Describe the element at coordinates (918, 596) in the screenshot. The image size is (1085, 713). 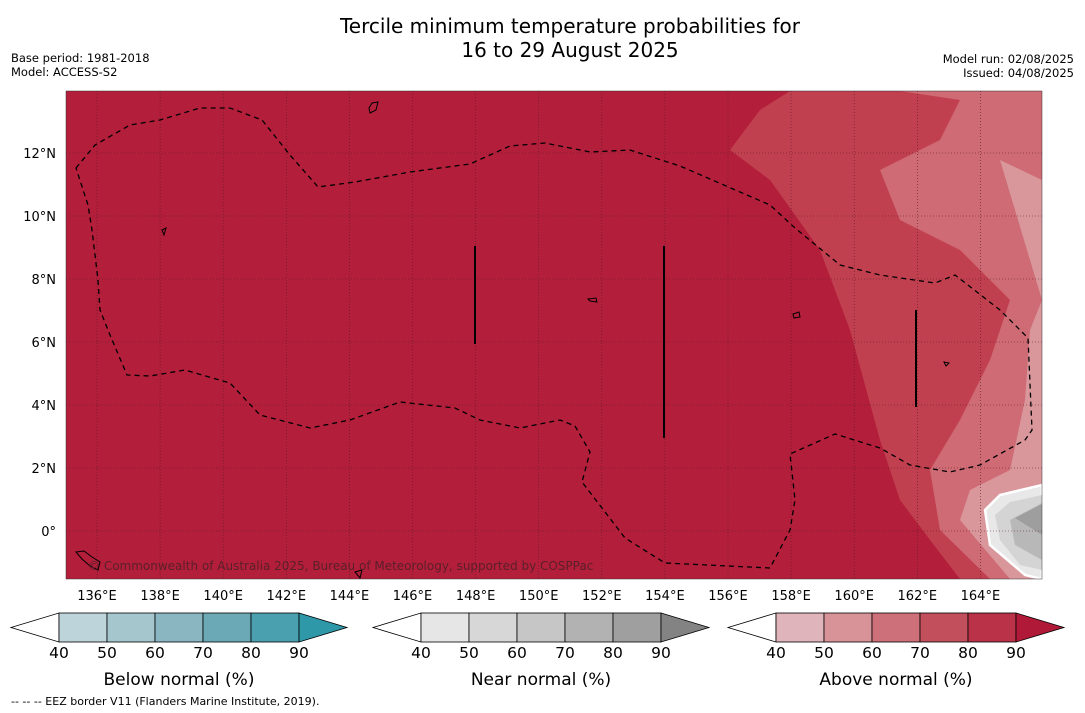
I see `x-tick-label: 162°E` at that location.